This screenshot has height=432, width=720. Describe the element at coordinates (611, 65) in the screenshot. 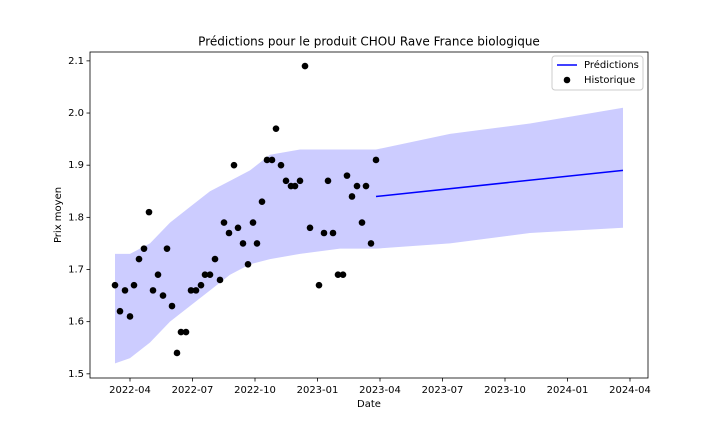

I see `legend-label: Prédictions` at that location.